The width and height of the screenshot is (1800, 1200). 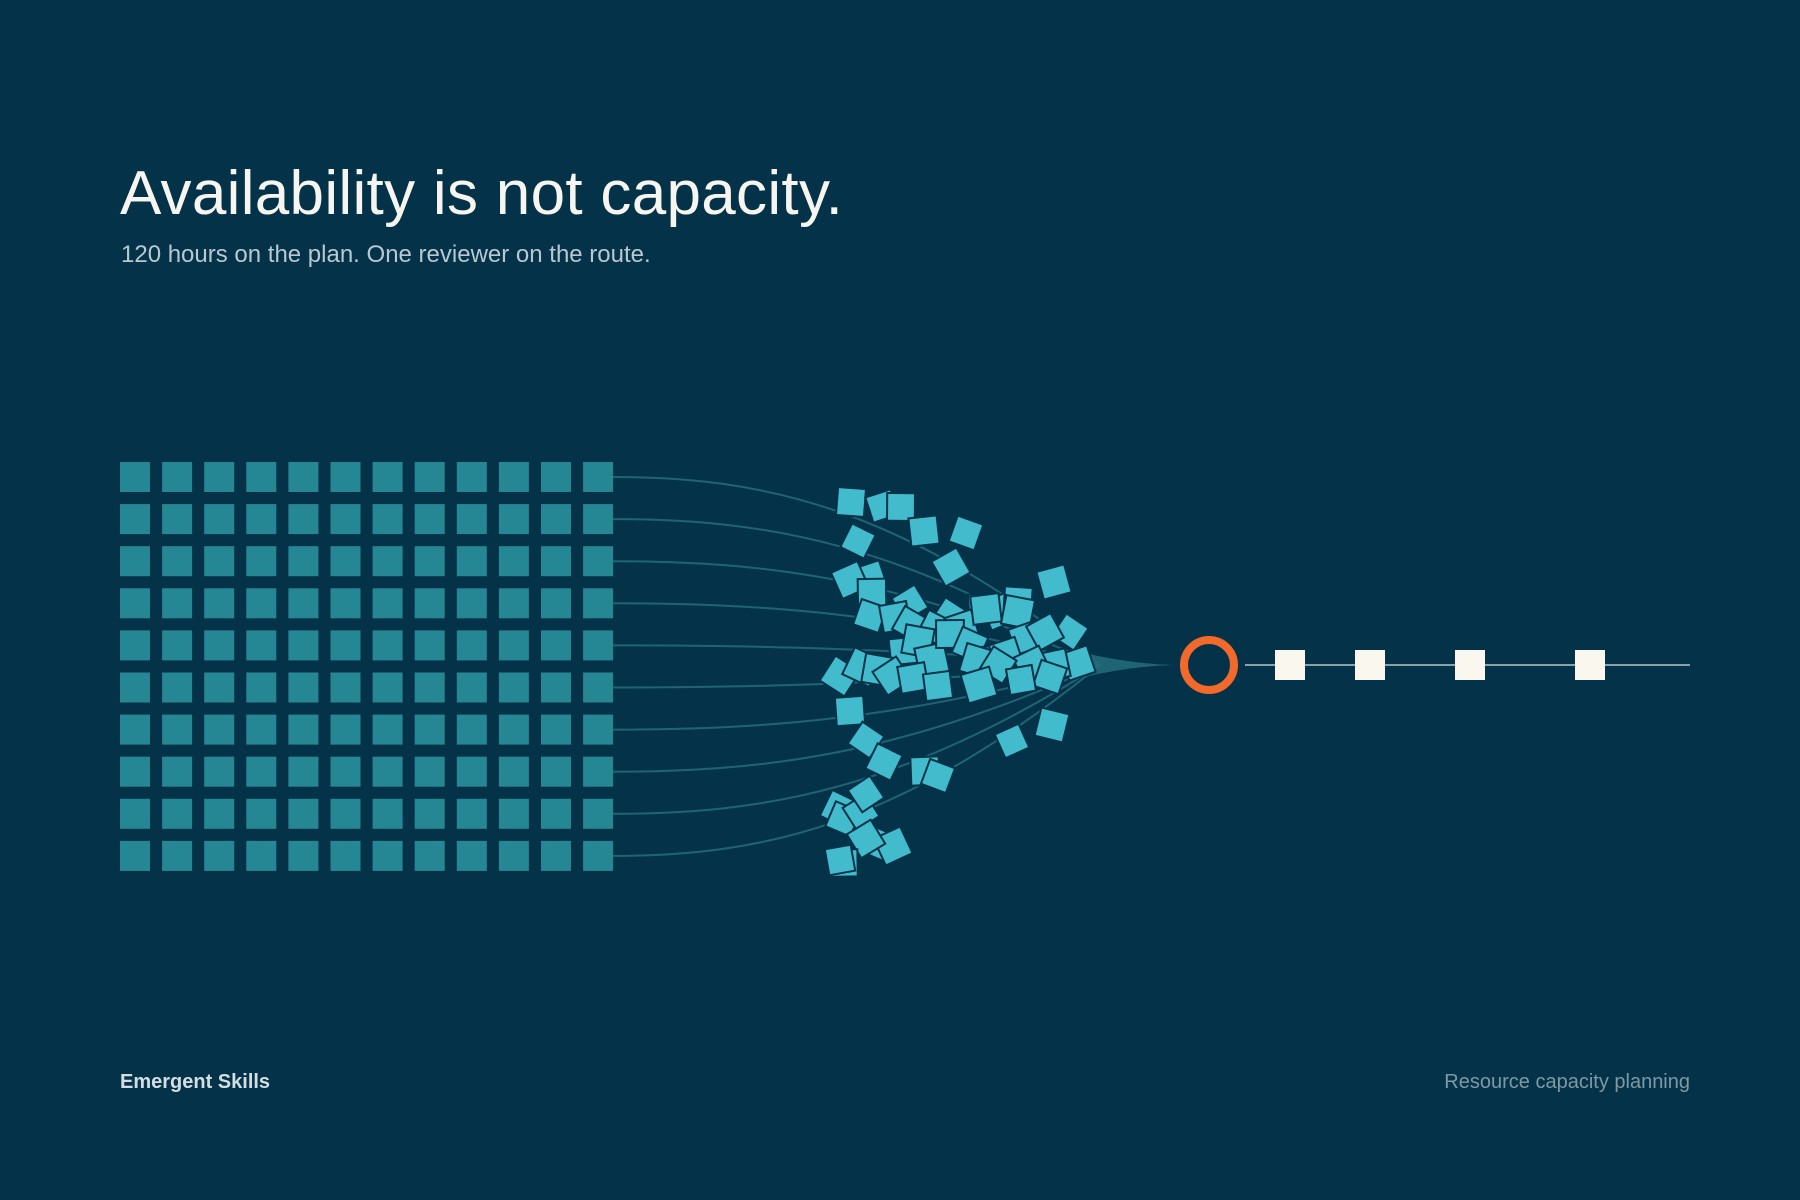 I want to click on footer-caption: Resource capacity planning, so click(x=1567, y=1082).